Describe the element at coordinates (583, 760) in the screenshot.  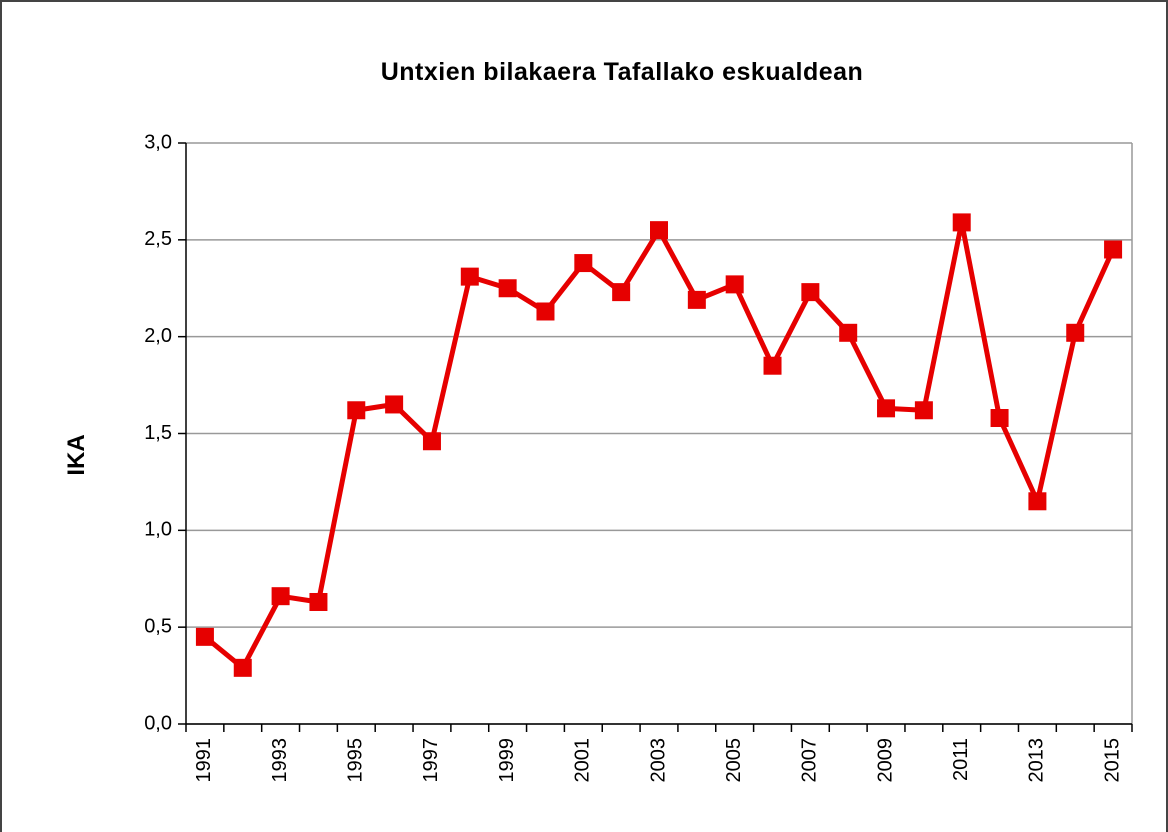
I see `x-tick-label: 2001` at that location.